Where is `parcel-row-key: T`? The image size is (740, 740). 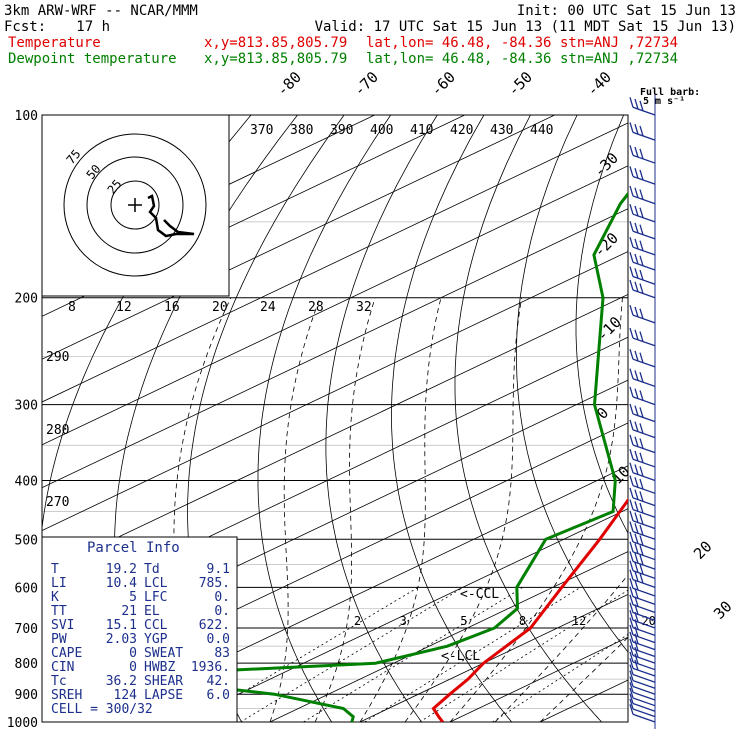 parcel-row-key: T is located at coordinates (55, 569).